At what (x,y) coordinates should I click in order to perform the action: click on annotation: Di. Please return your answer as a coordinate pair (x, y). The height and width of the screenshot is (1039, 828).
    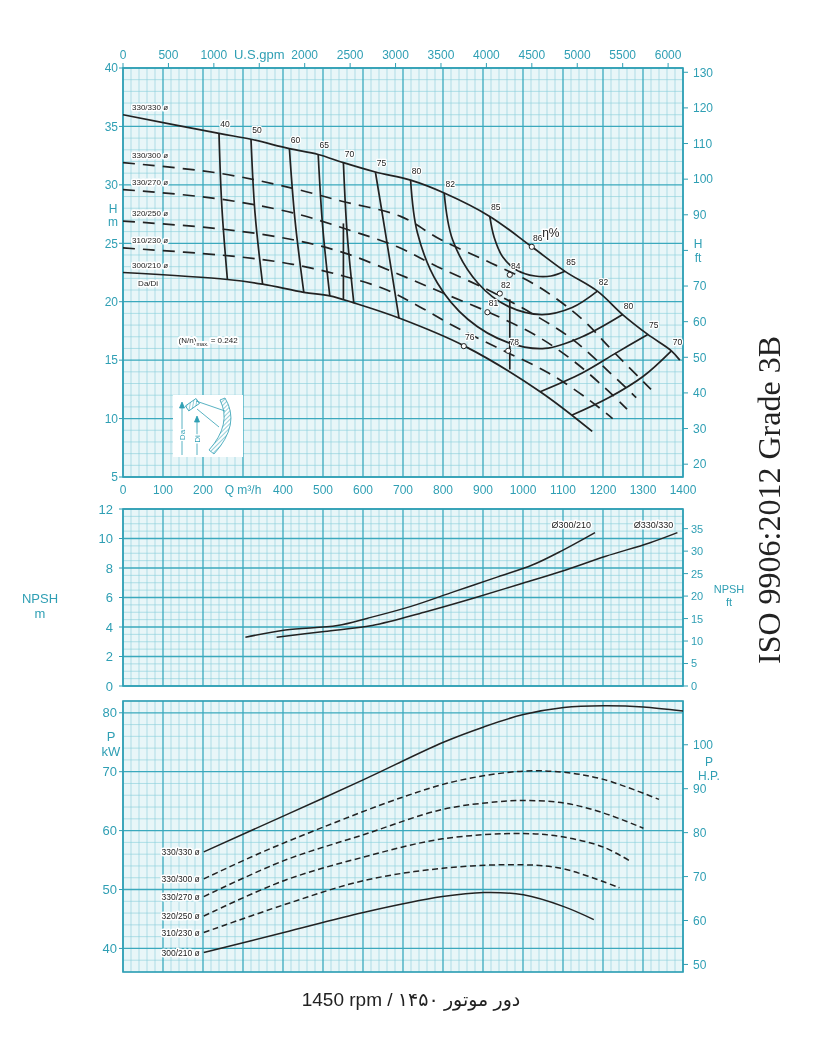
    Looking at the image, I should click on (197, 439).